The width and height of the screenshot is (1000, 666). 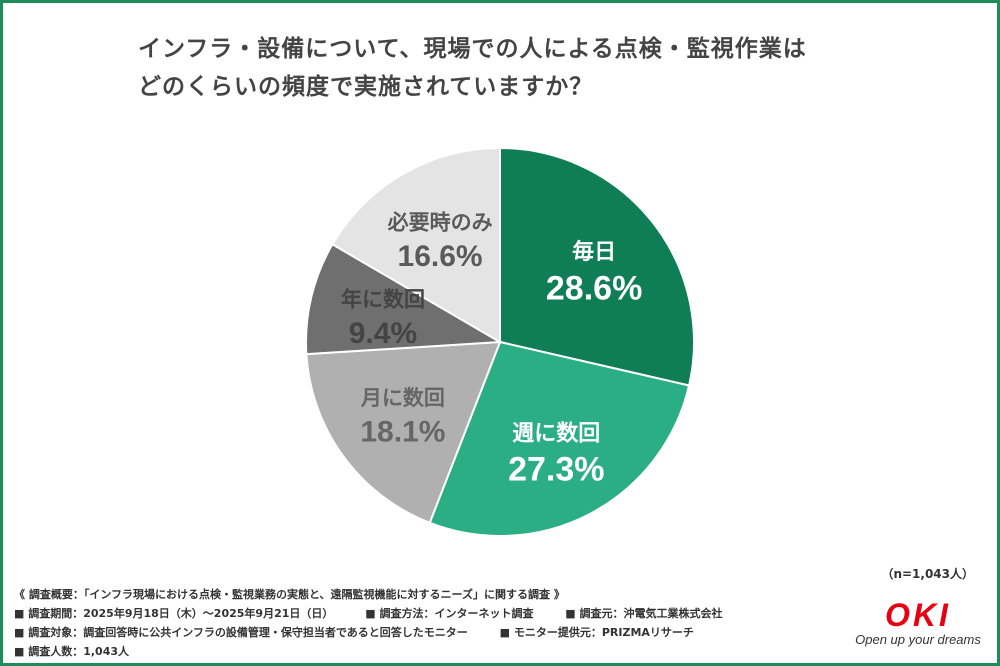 What do you see at coordinates (927, 574) in the screenshot?
I see `sample-size: （n=1,043人）` at bounding box center [927, 574].